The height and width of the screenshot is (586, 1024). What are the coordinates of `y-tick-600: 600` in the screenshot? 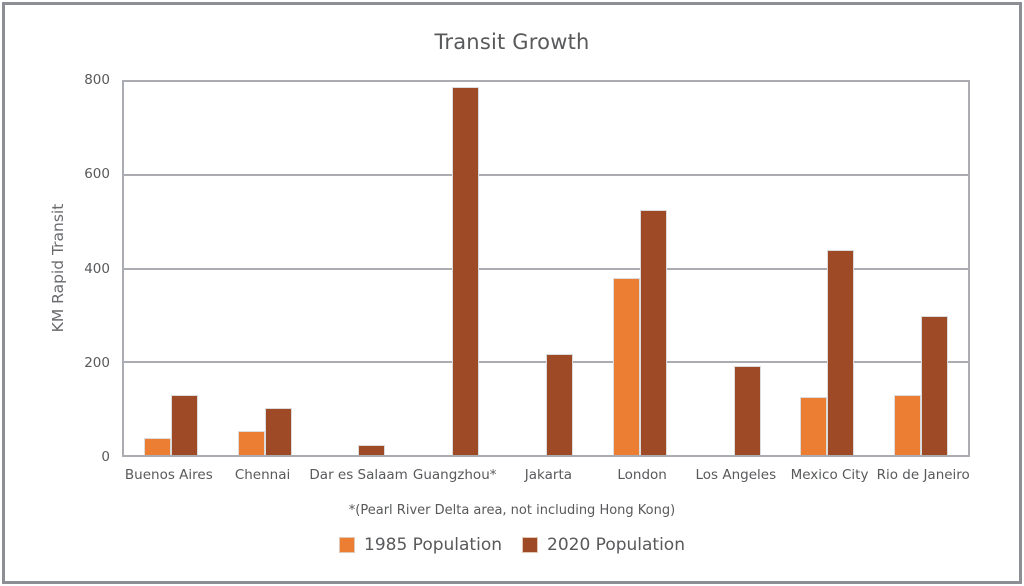 It's located at (97, 174).